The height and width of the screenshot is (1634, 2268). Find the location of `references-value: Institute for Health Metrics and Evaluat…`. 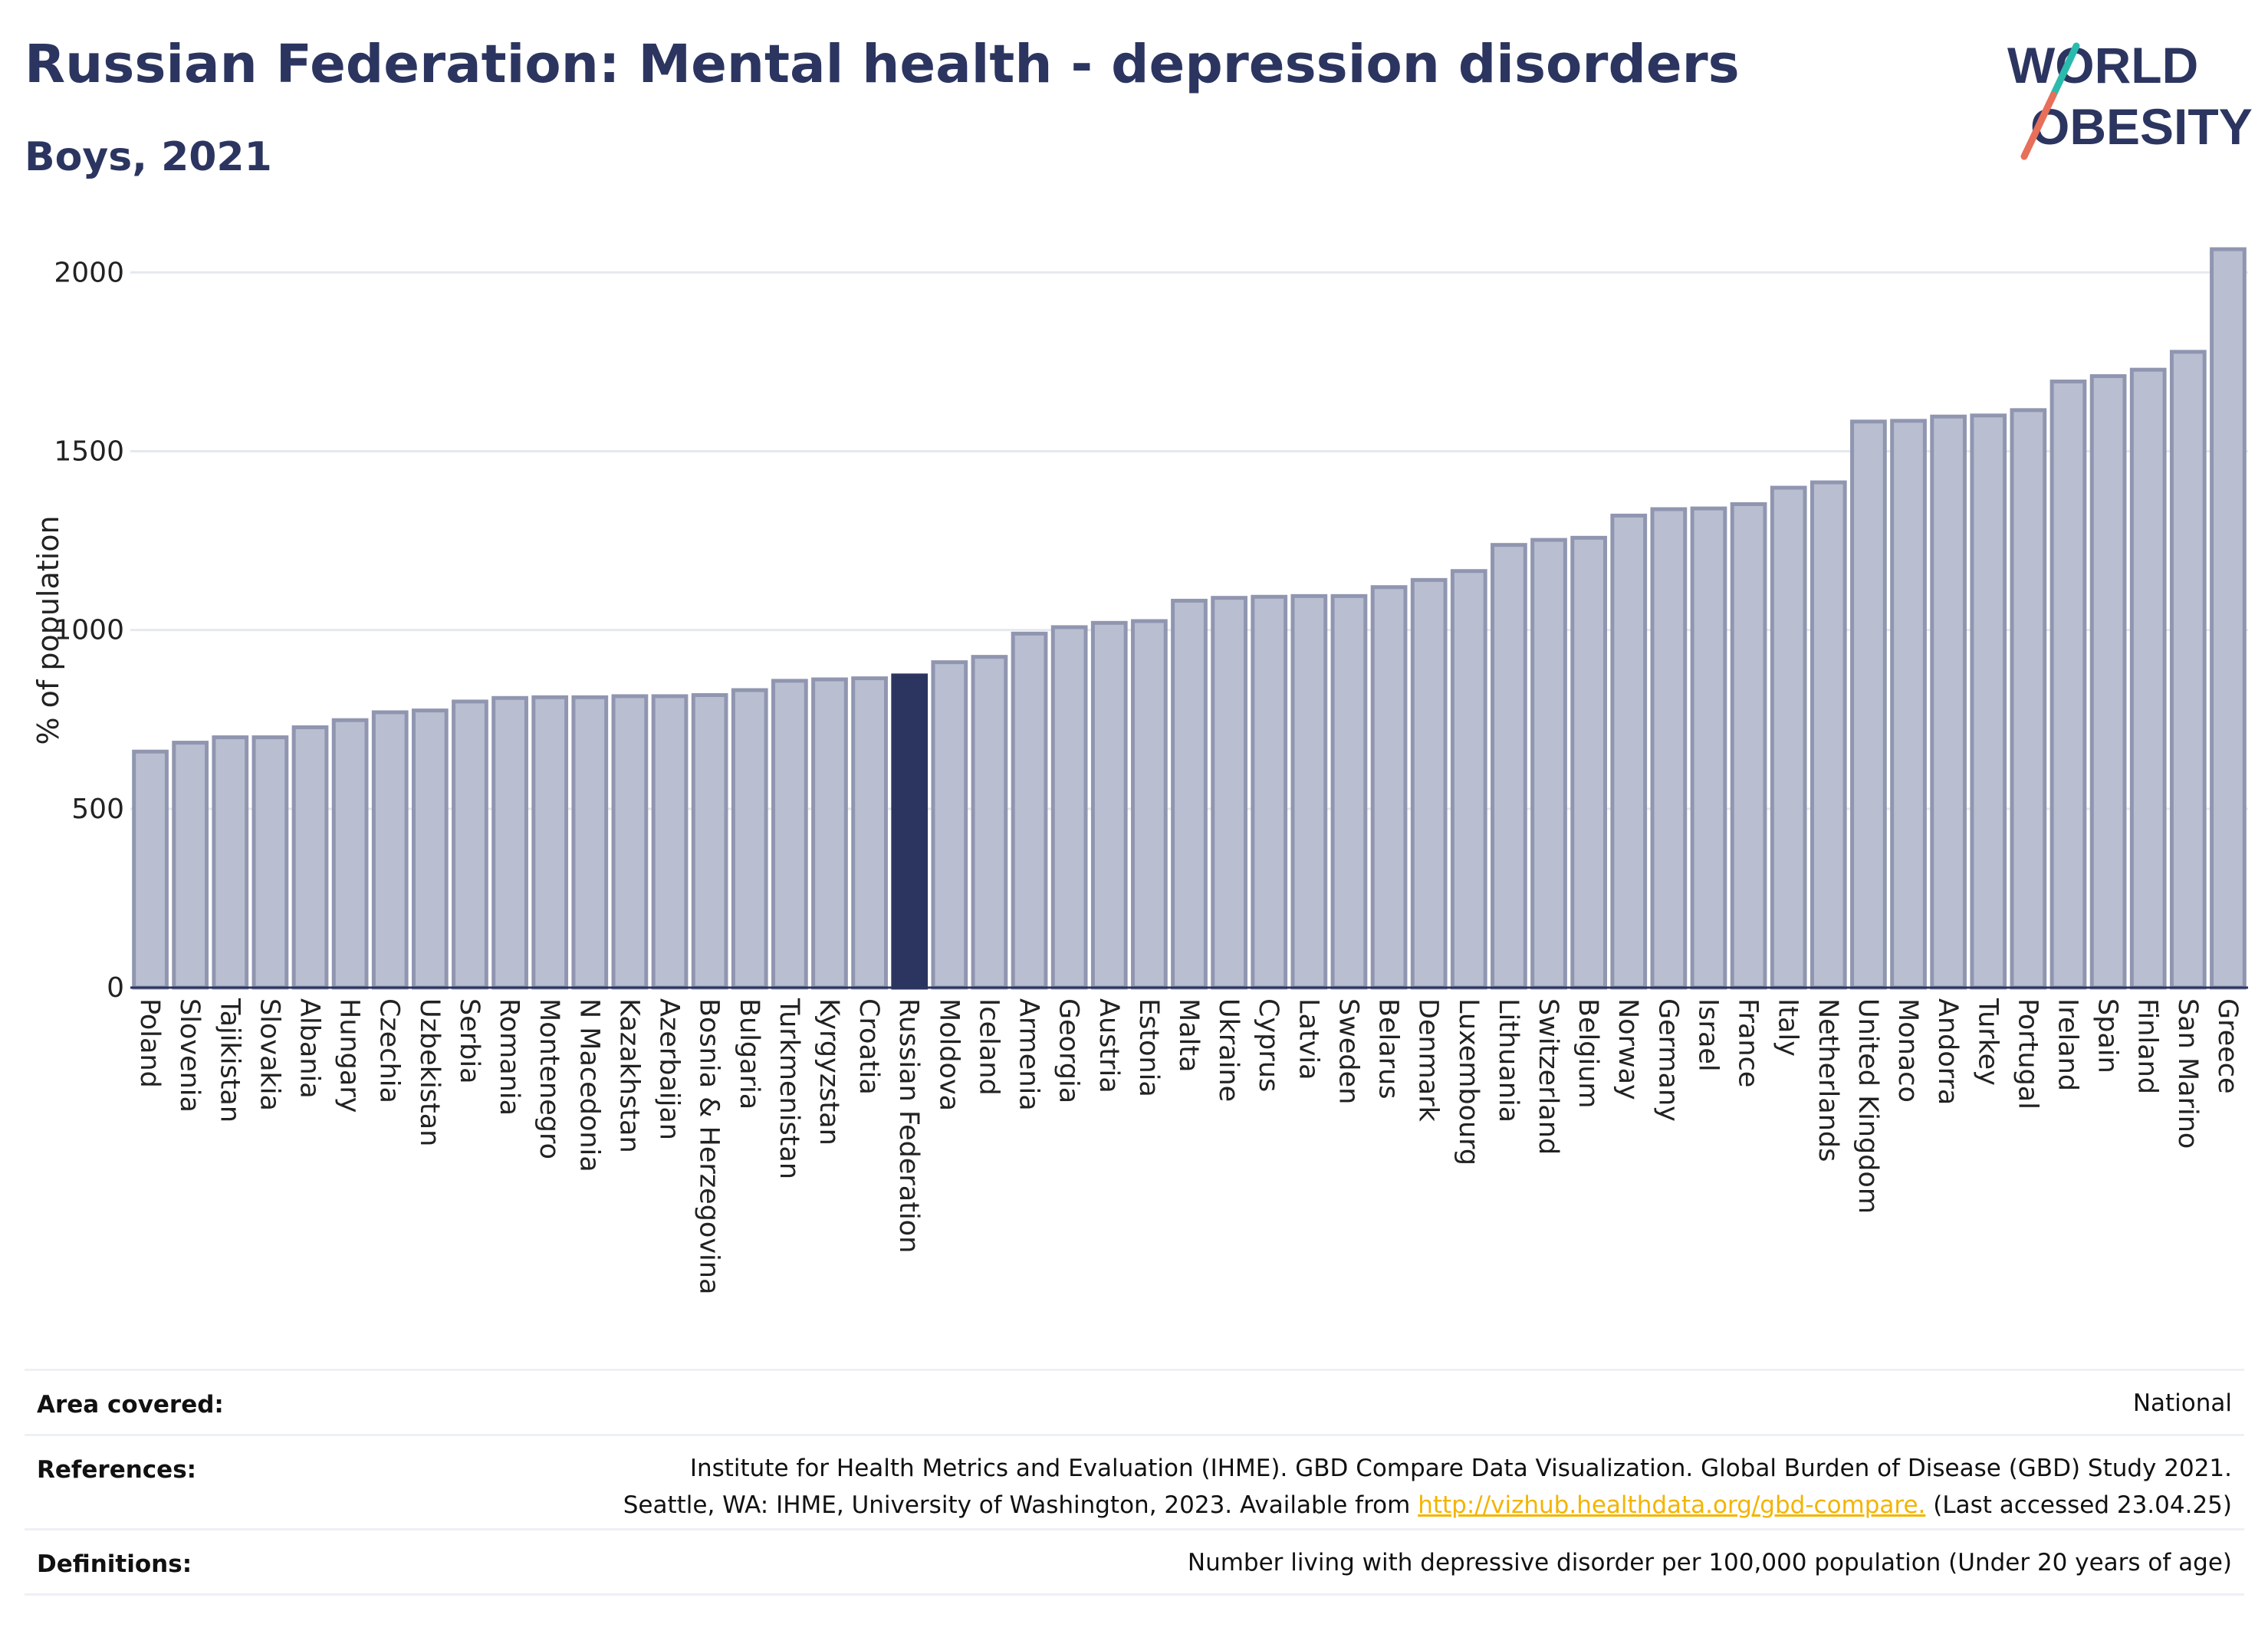

references-value: Institute for Health Metrics and Evaluat… is located at coordinates (1427, 1487).